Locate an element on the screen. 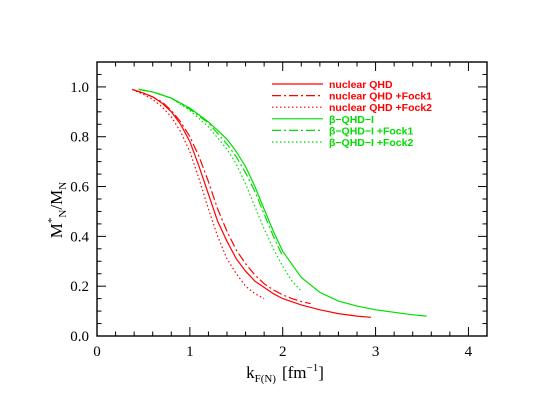  x-tick-label: 2 is located at coordinates (283, 352).